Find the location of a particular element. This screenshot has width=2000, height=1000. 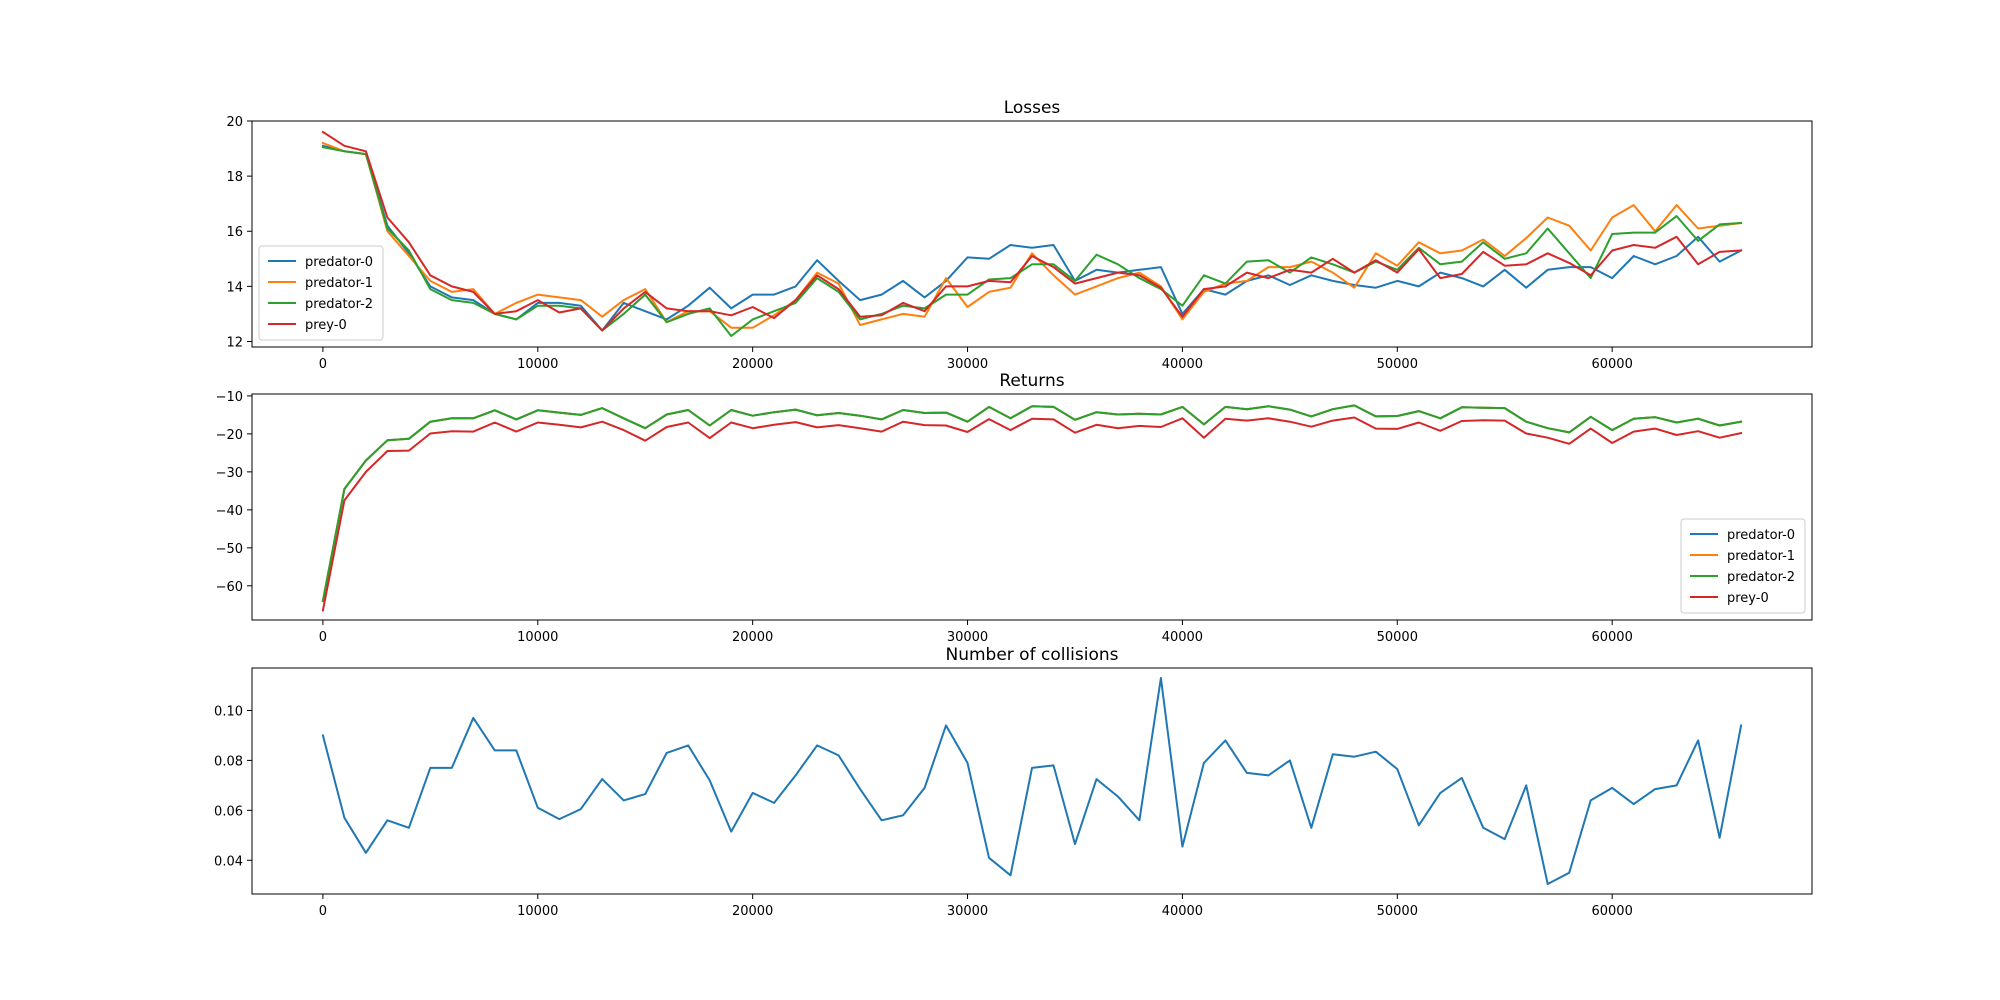

losses-series-group is located at coordinates (1032, 233).